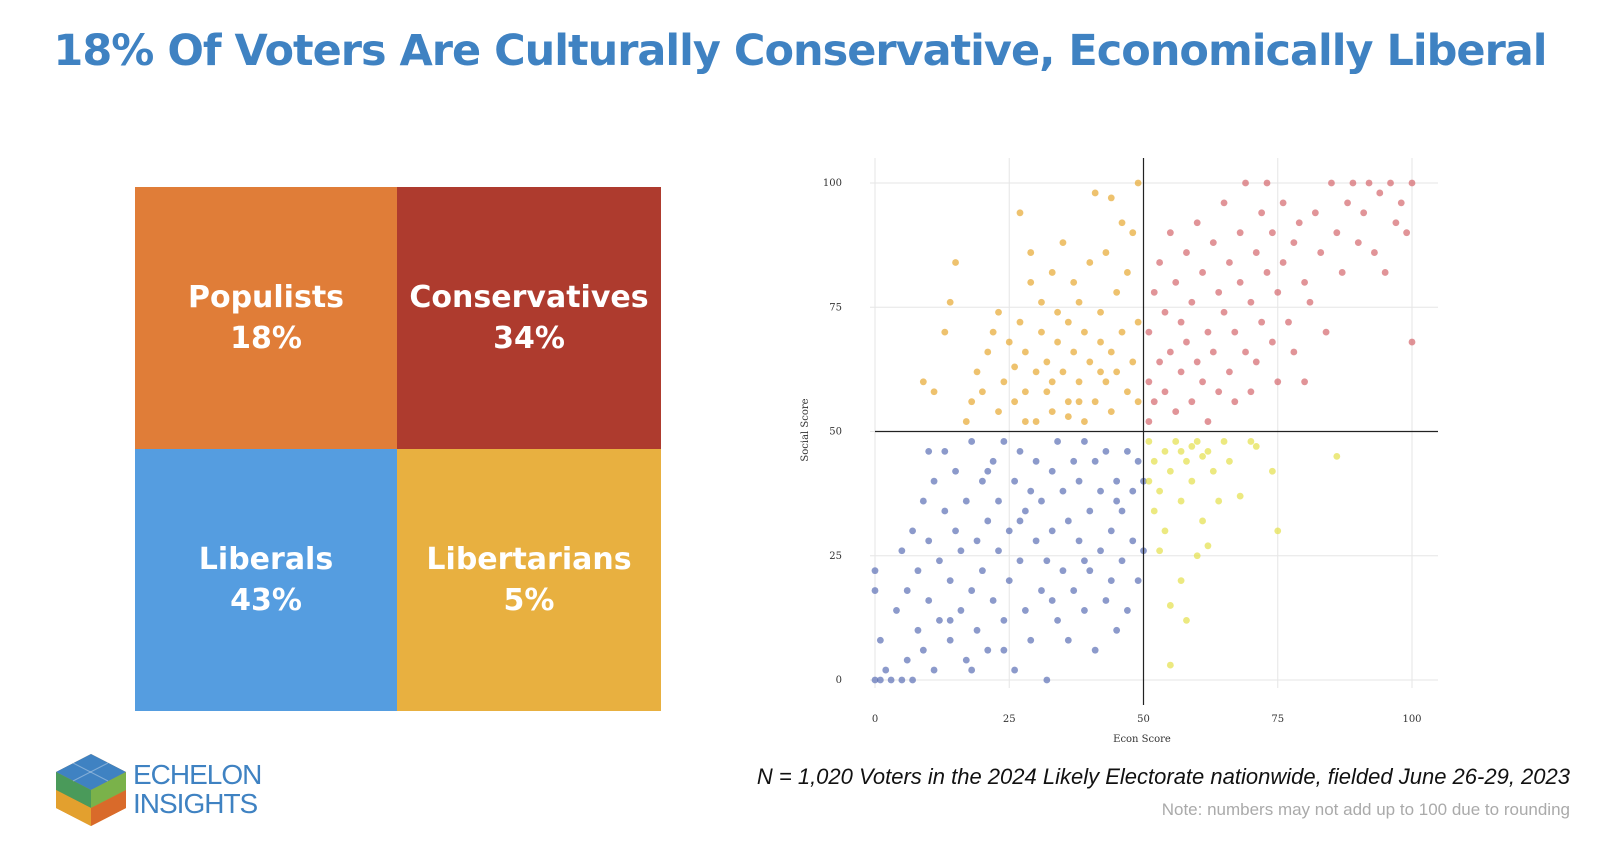 Image resolution: width=1600 pixels, height=842 pixels. Describe the element at coordinates (832, 183) in the screenshot. I see `y-tick-label: 100` at that location.